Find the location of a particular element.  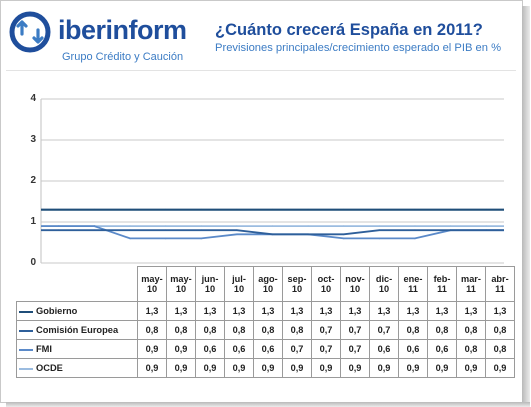

x-tick-label: jun- 10 is located at coordinates (210, 284).